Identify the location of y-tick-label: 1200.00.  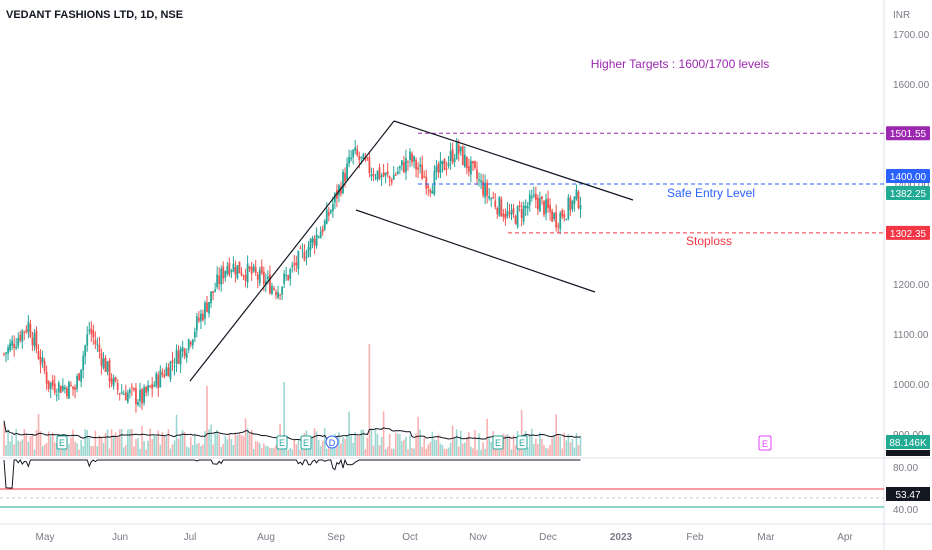
(911, 285).